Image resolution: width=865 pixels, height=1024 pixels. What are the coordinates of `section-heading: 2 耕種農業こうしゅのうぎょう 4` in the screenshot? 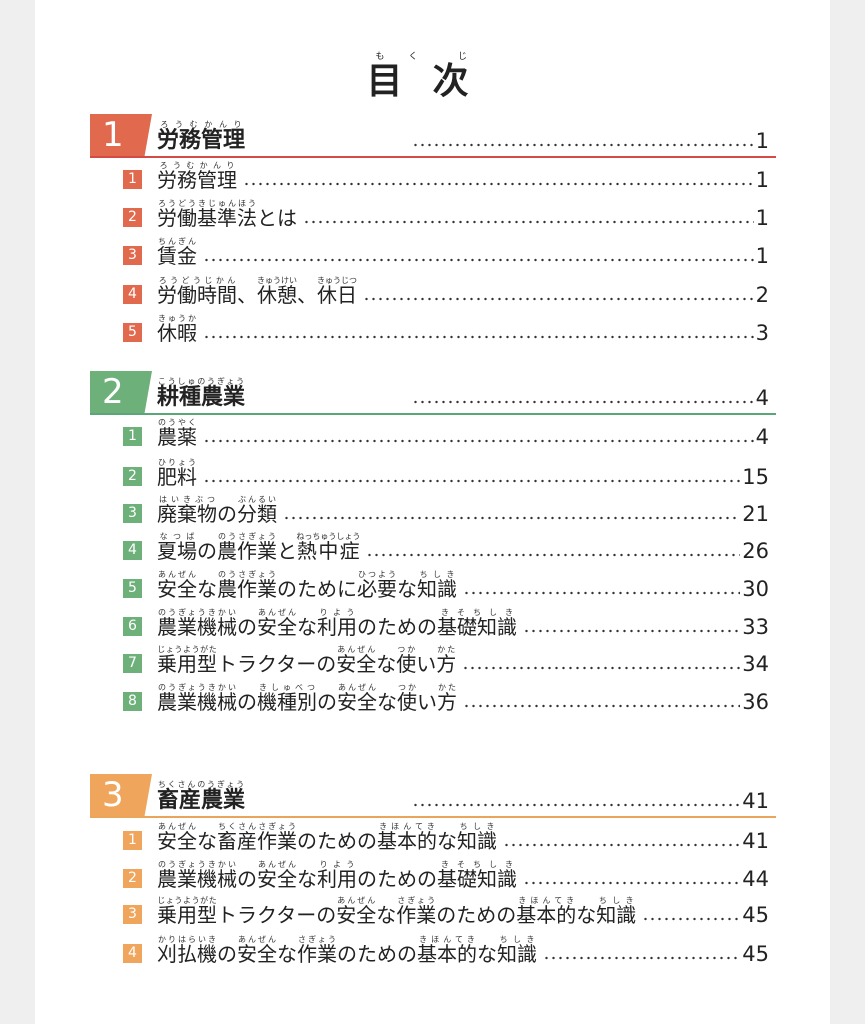 It's located at (432, 393).